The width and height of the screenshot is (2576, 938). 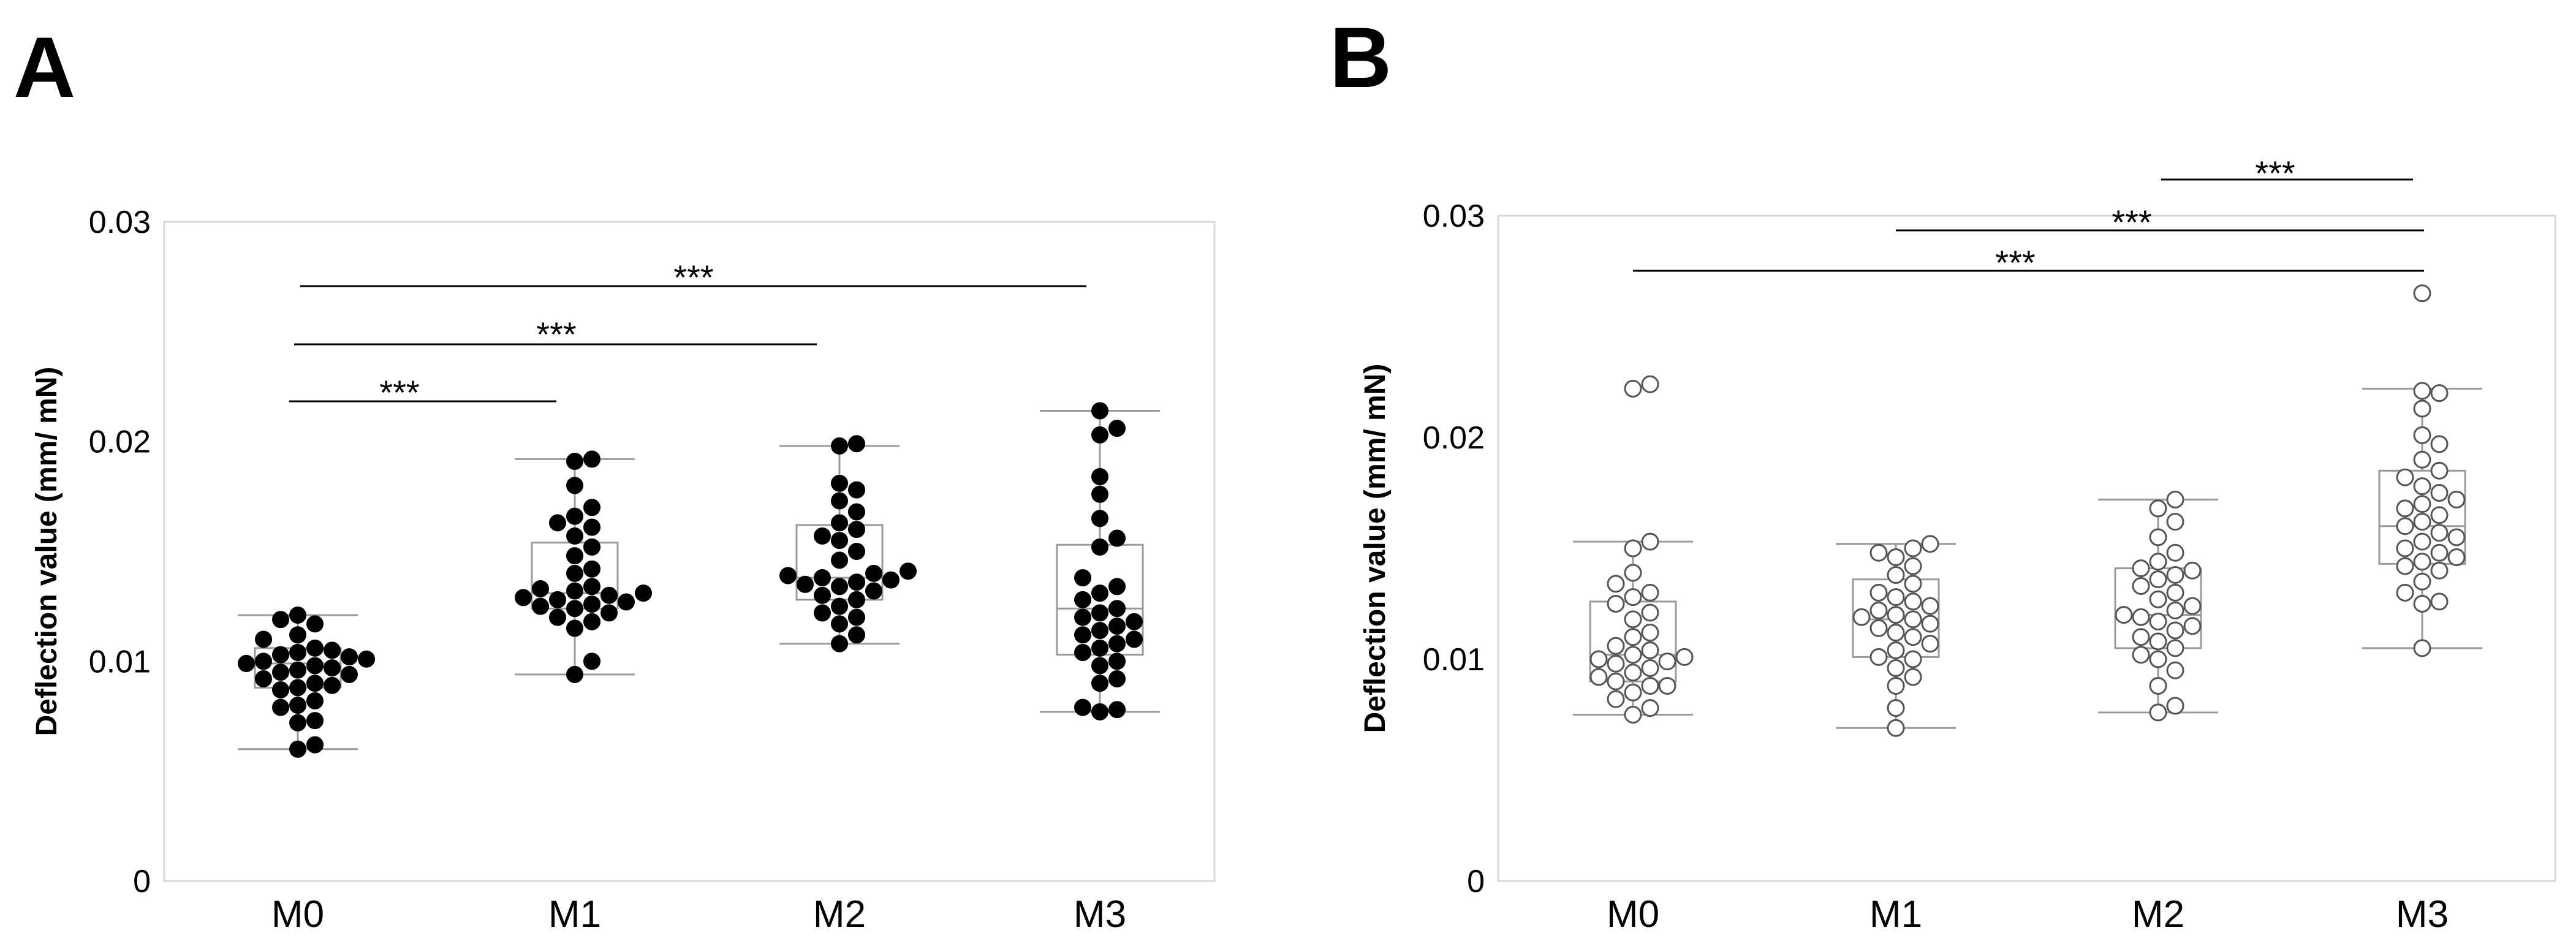 I want to click on x-category-label: M0, so click(x=1633, y=915).